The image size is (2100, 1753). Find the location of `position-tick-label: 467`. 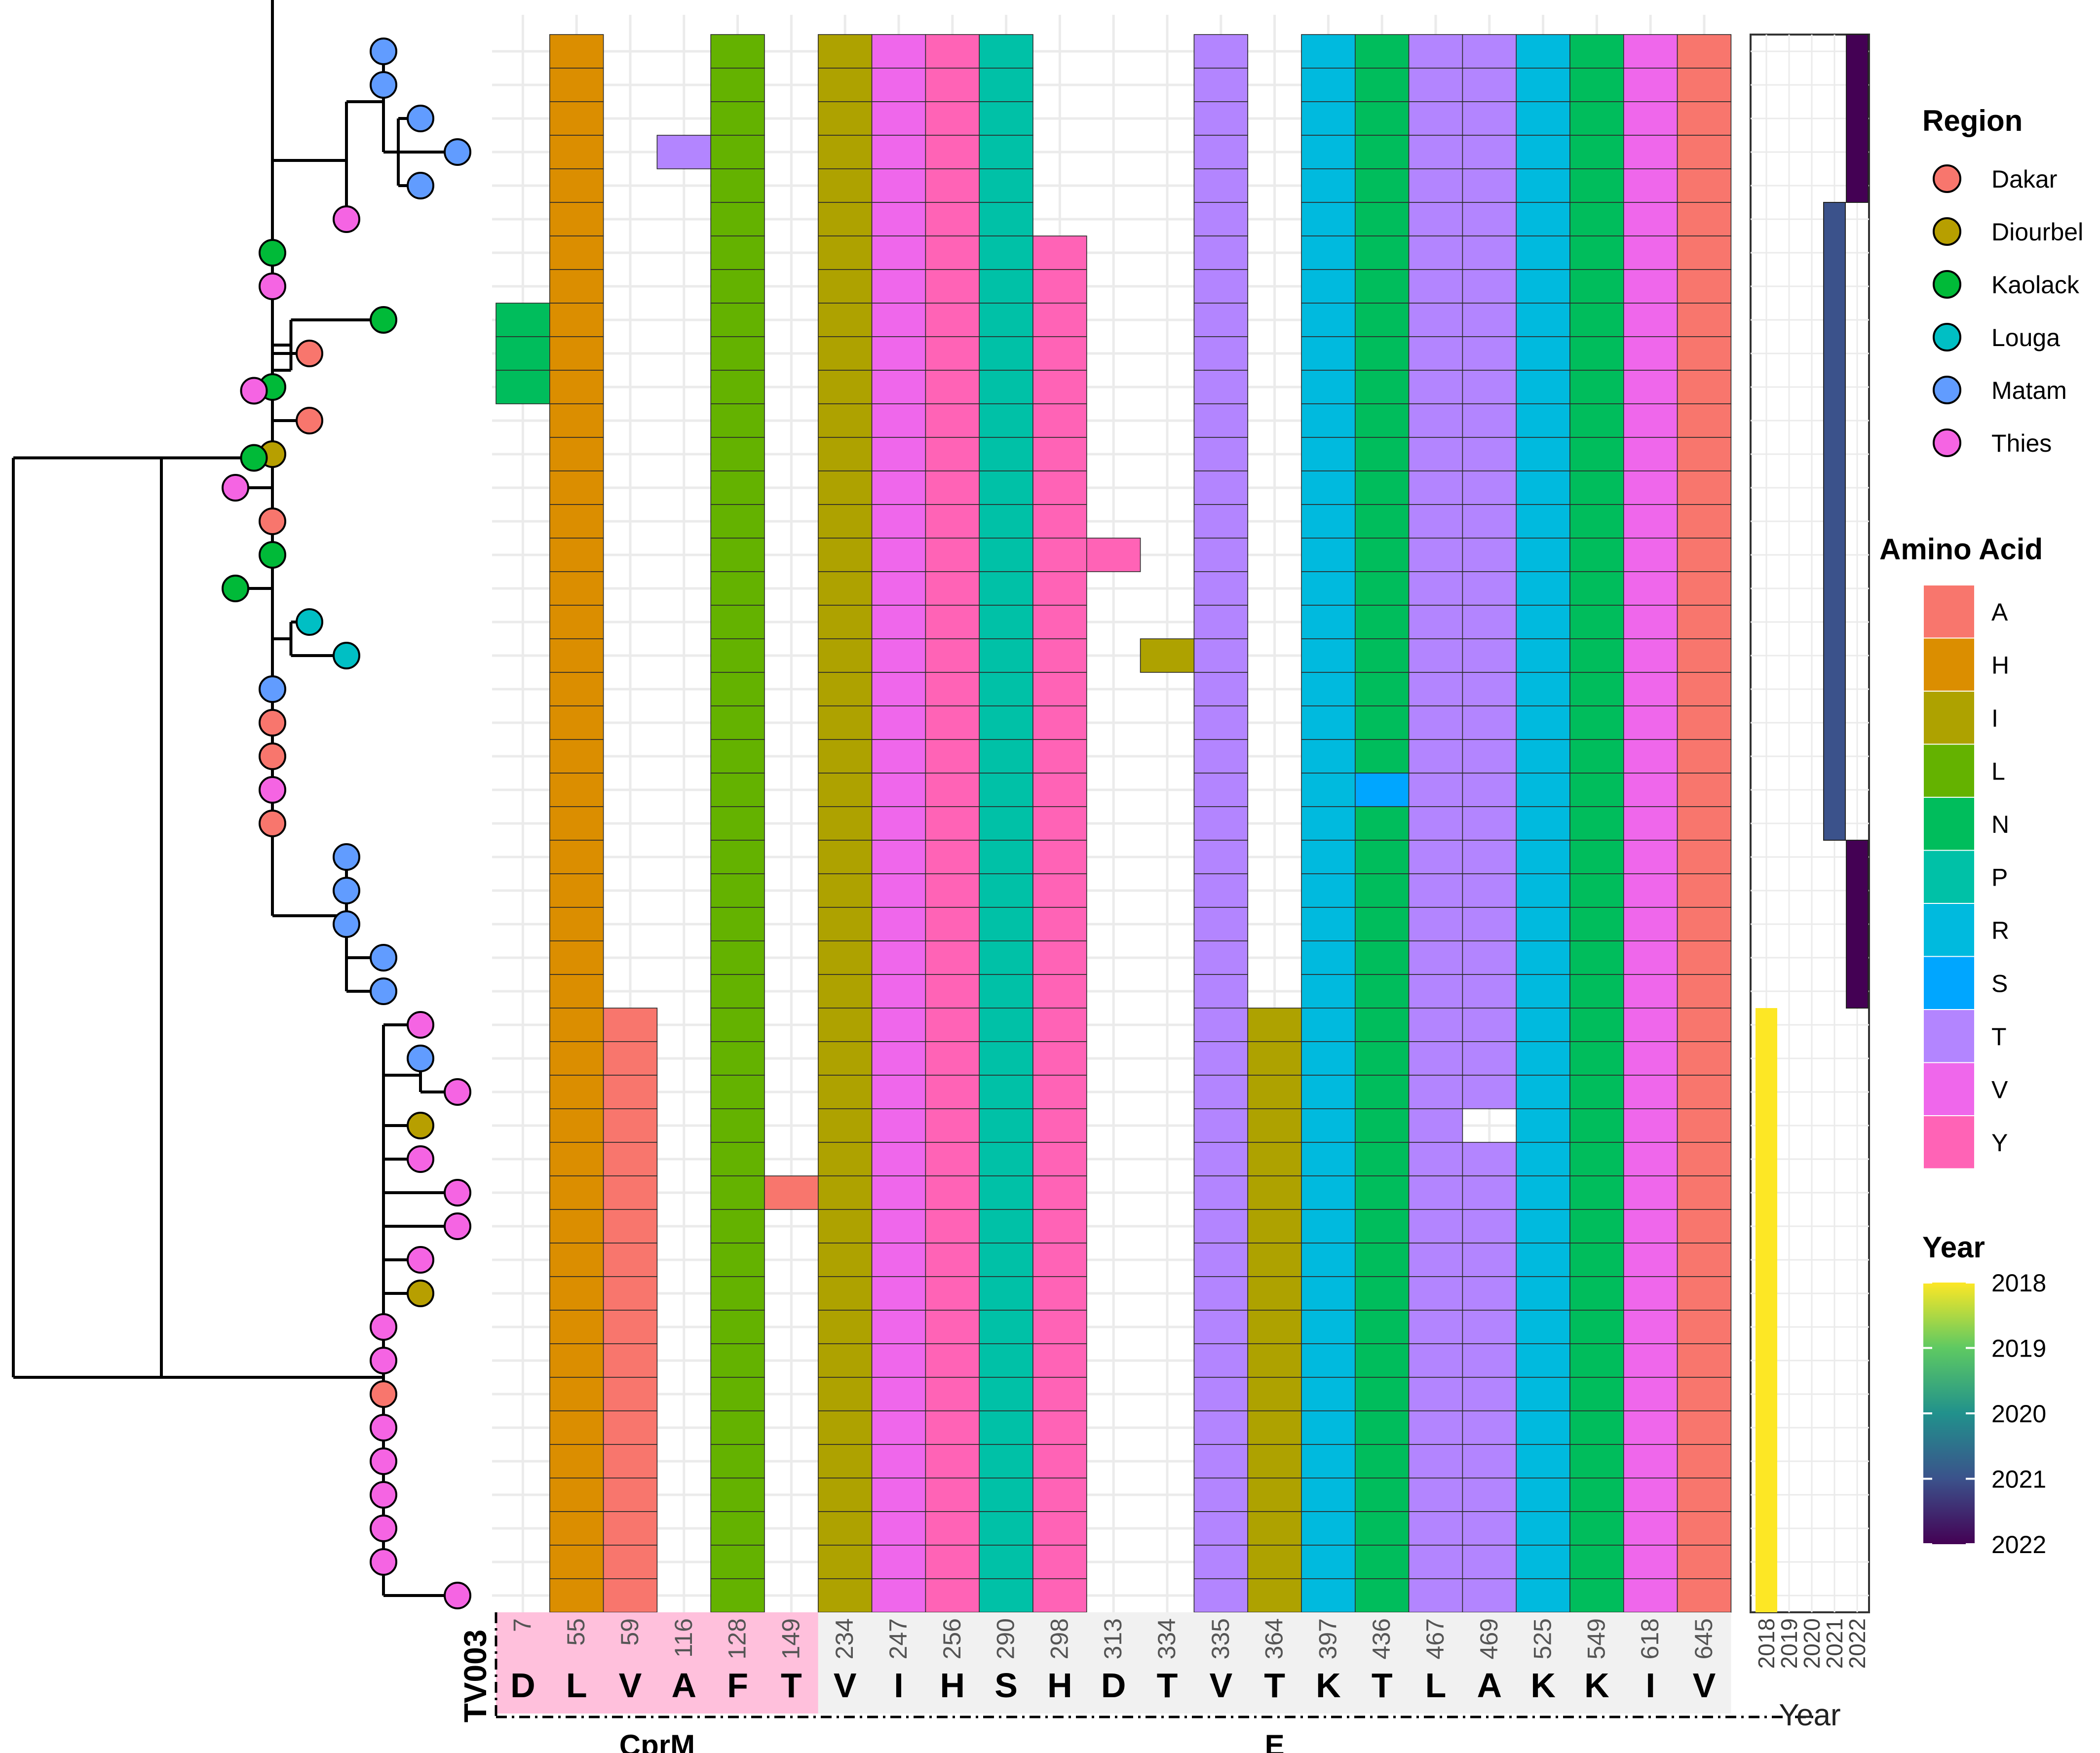

position-tick-label: 467 is located at coordinates (1435, 1639).